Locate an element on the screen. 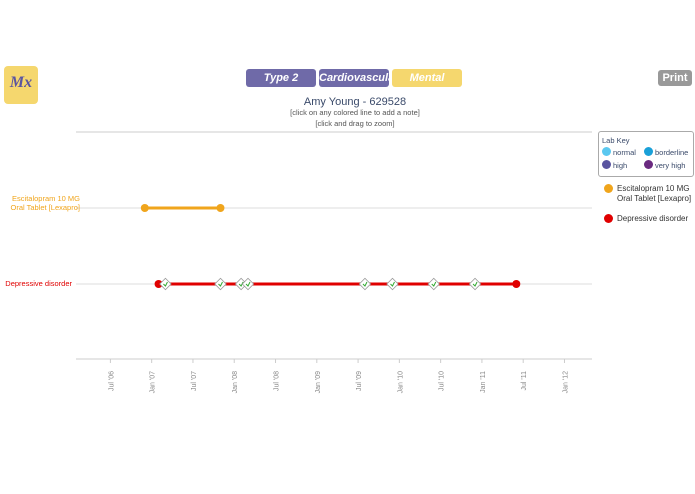 The height and width of the screenshot is (494, 695). lab-key-label: high is located at coordinates (620, 165).